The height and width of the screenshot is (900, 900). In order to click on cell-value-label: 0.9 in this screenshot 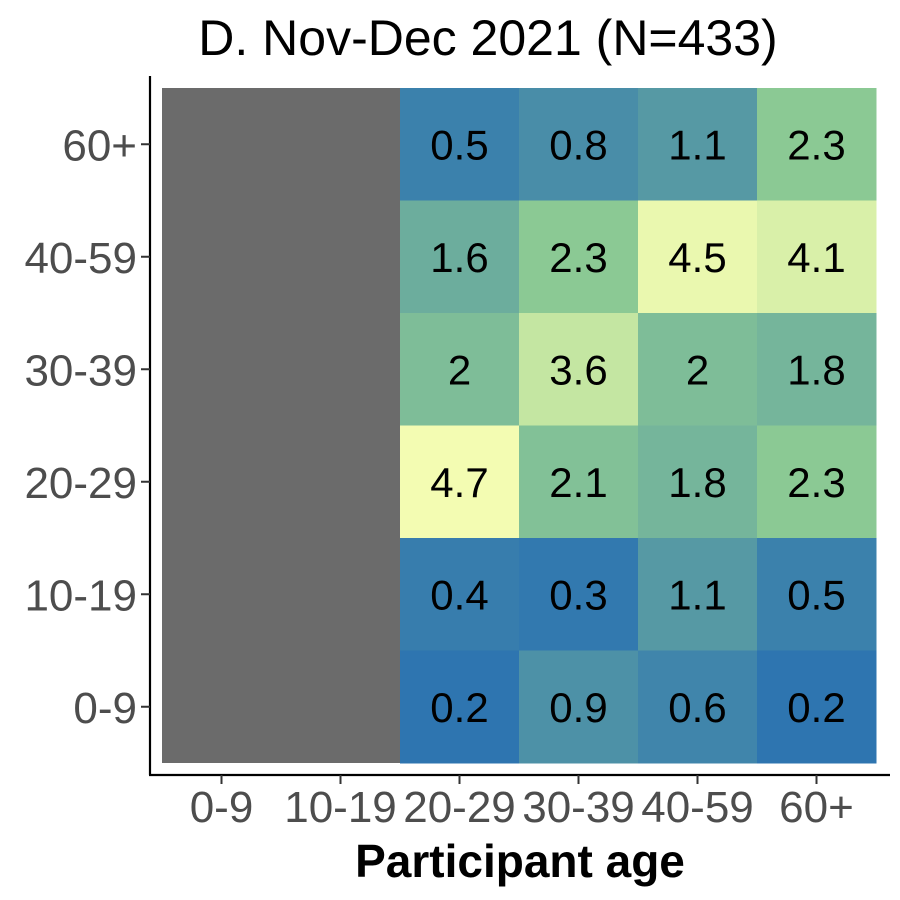, I will do `click(578, 707)`.